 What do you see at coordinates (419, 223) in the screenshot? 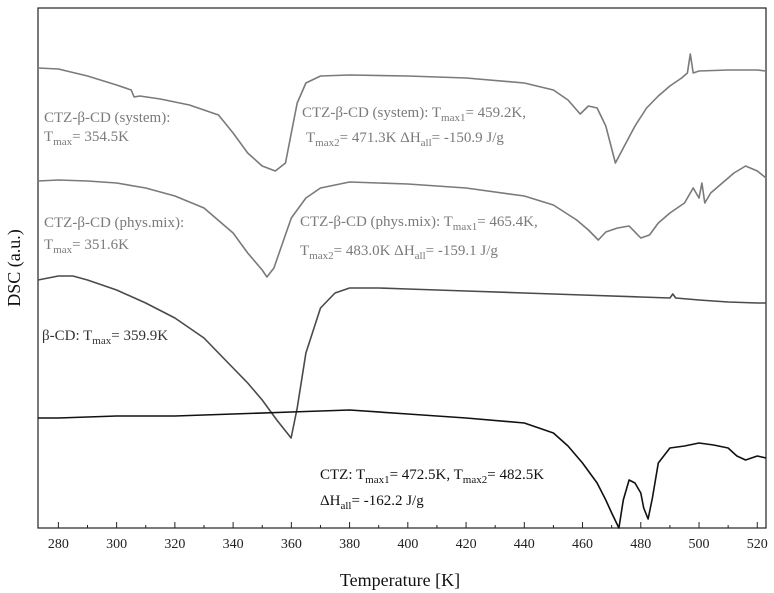
I see `annotation-physmix-right-line1: CTZ-β-CD (phys.mix): Tmax1= 465.4K,` at bounding box center [419, 223].